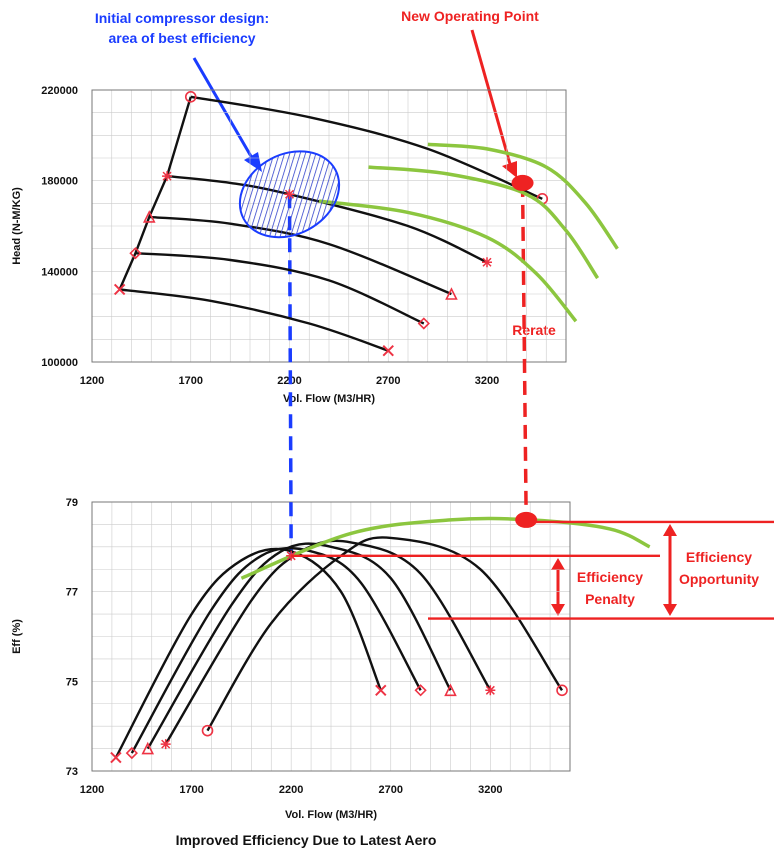 This screenshot has width=778, height=853. Describe the element at coordinates (72, 593) in the screenshot. I see `efficiency-y-tick-label: 77` at that location.